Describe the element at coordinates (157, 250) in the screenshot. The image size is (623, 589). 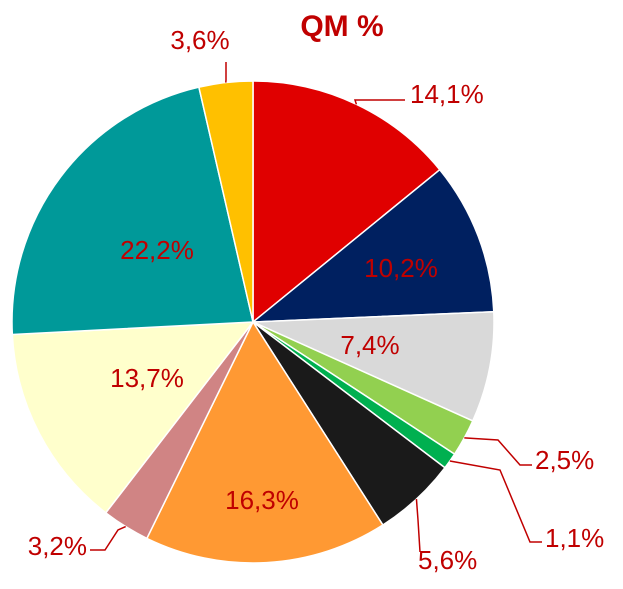
I see `data-label: 22,2%` at that location.